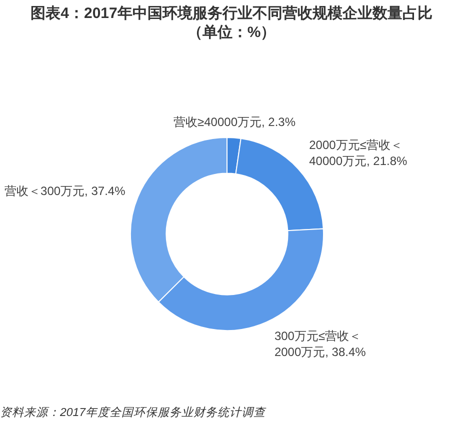  Describe the element at coordinates (231, 33) in the screenshot. I see `chart-subtitle: （单位：%）` at that location.